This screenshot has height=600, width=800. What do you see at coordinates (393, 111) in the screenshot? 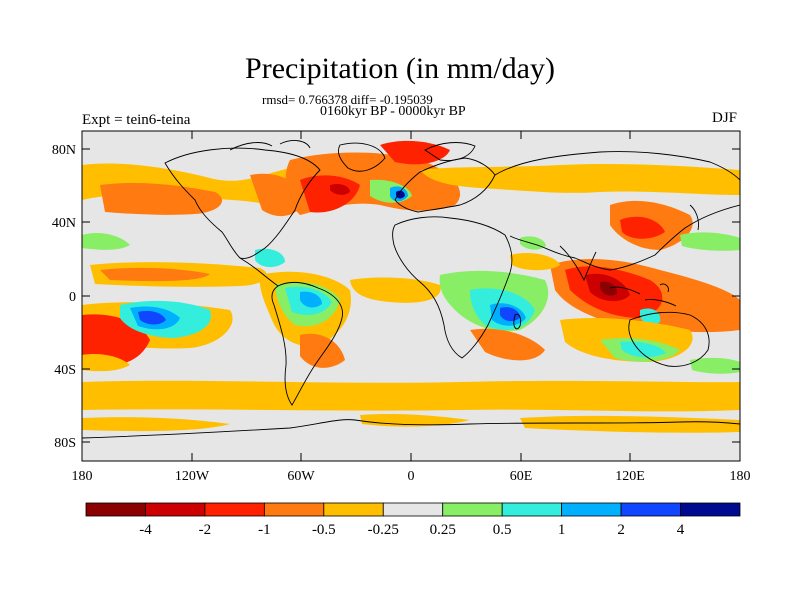
I see `period-text: 0160kyr BP - 0000kyr BP` at bounding box center [393, 111].